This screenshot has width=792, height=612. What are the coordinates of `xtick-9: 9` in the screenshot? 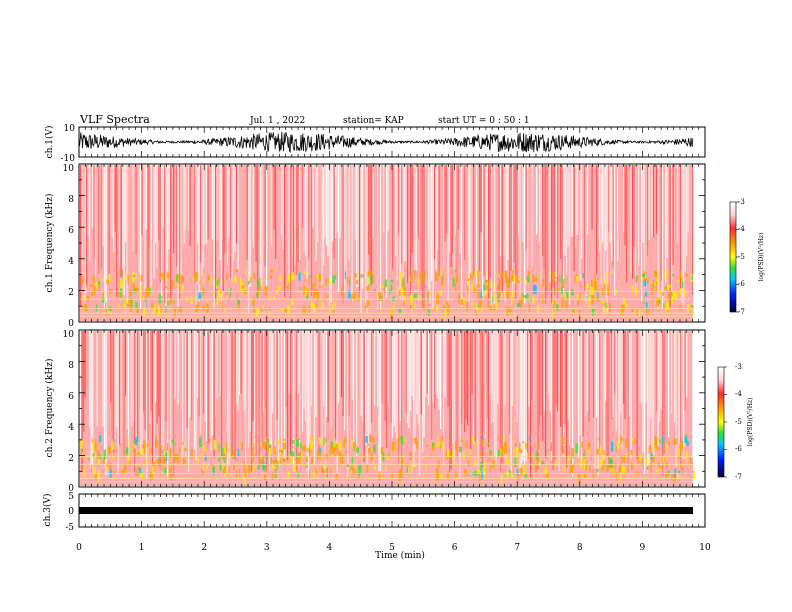 It's located at (643, 548).